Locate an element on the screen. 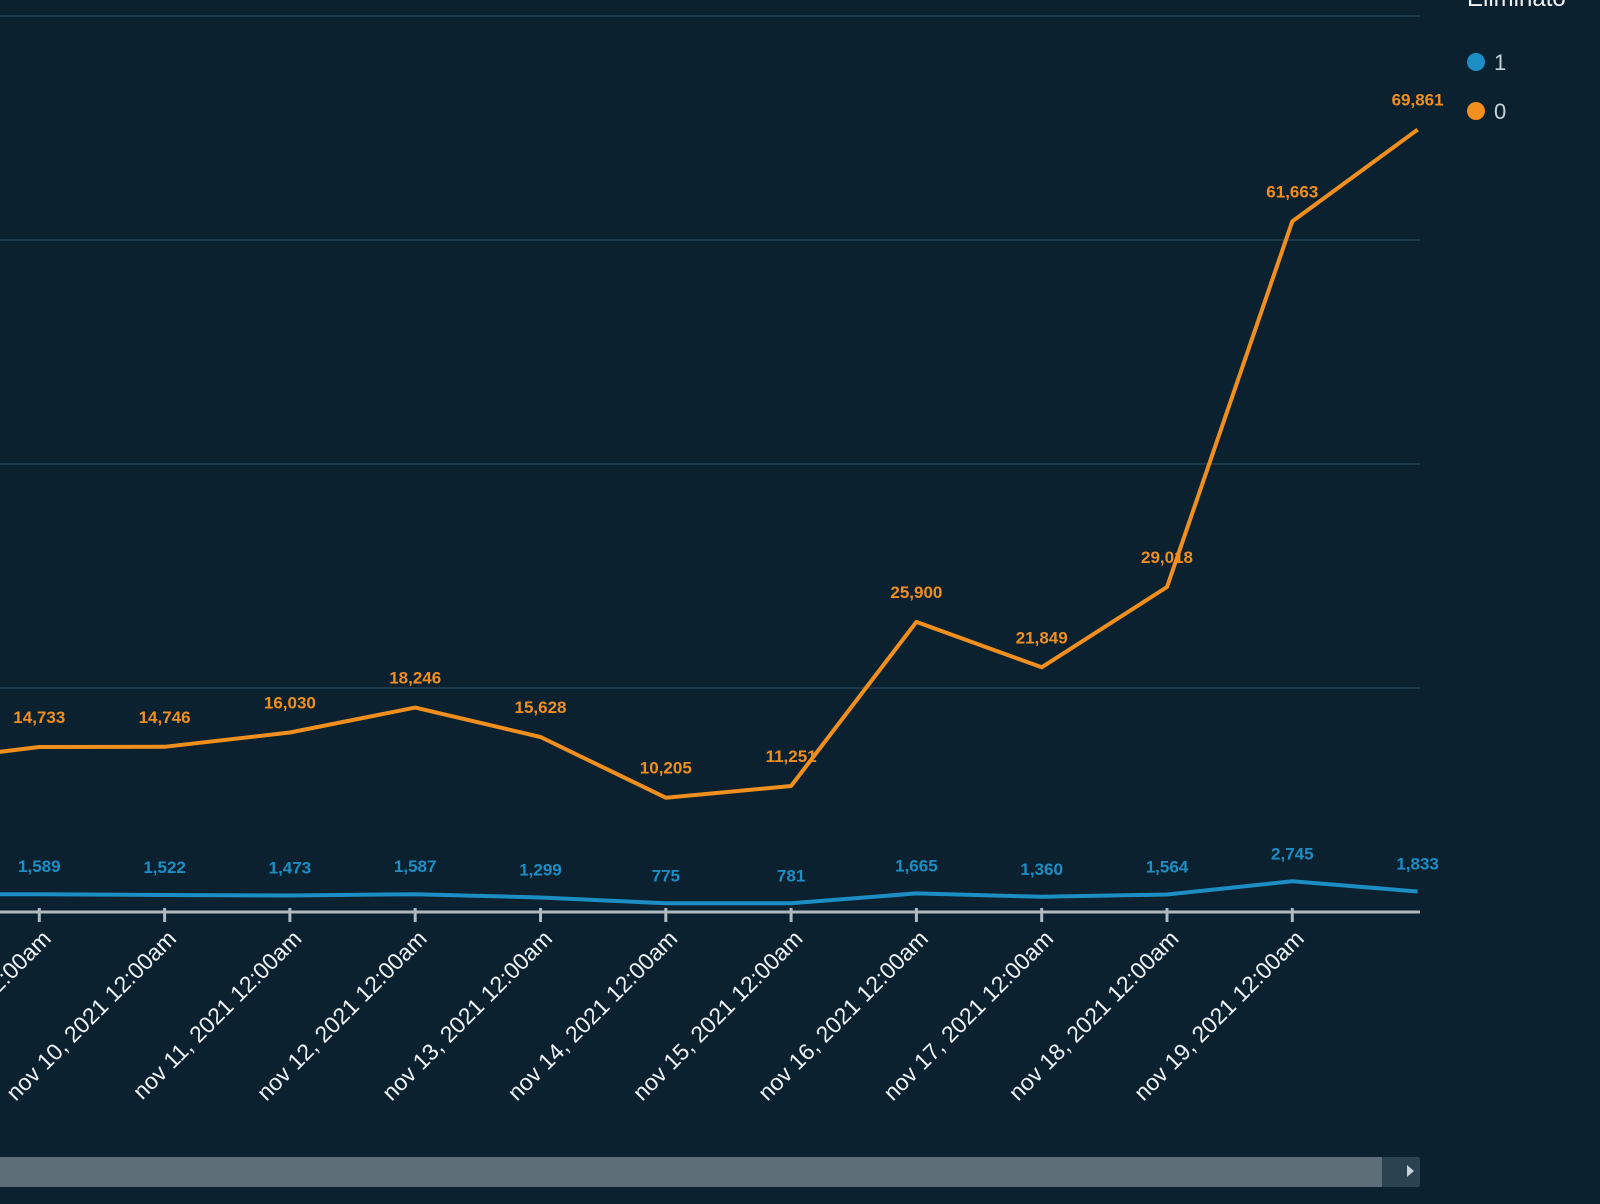 The height and width of the screenshot is (1204, 1600). data-label-series-0: 15,628 is located at coordinates (541, 707).